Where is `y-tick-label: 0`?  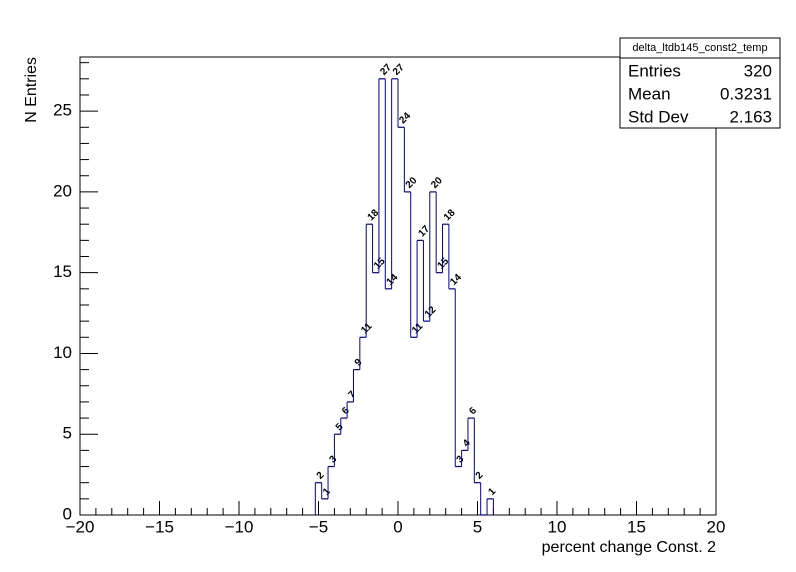
y-tick-label: 0 is located at coordinates (67, 513).